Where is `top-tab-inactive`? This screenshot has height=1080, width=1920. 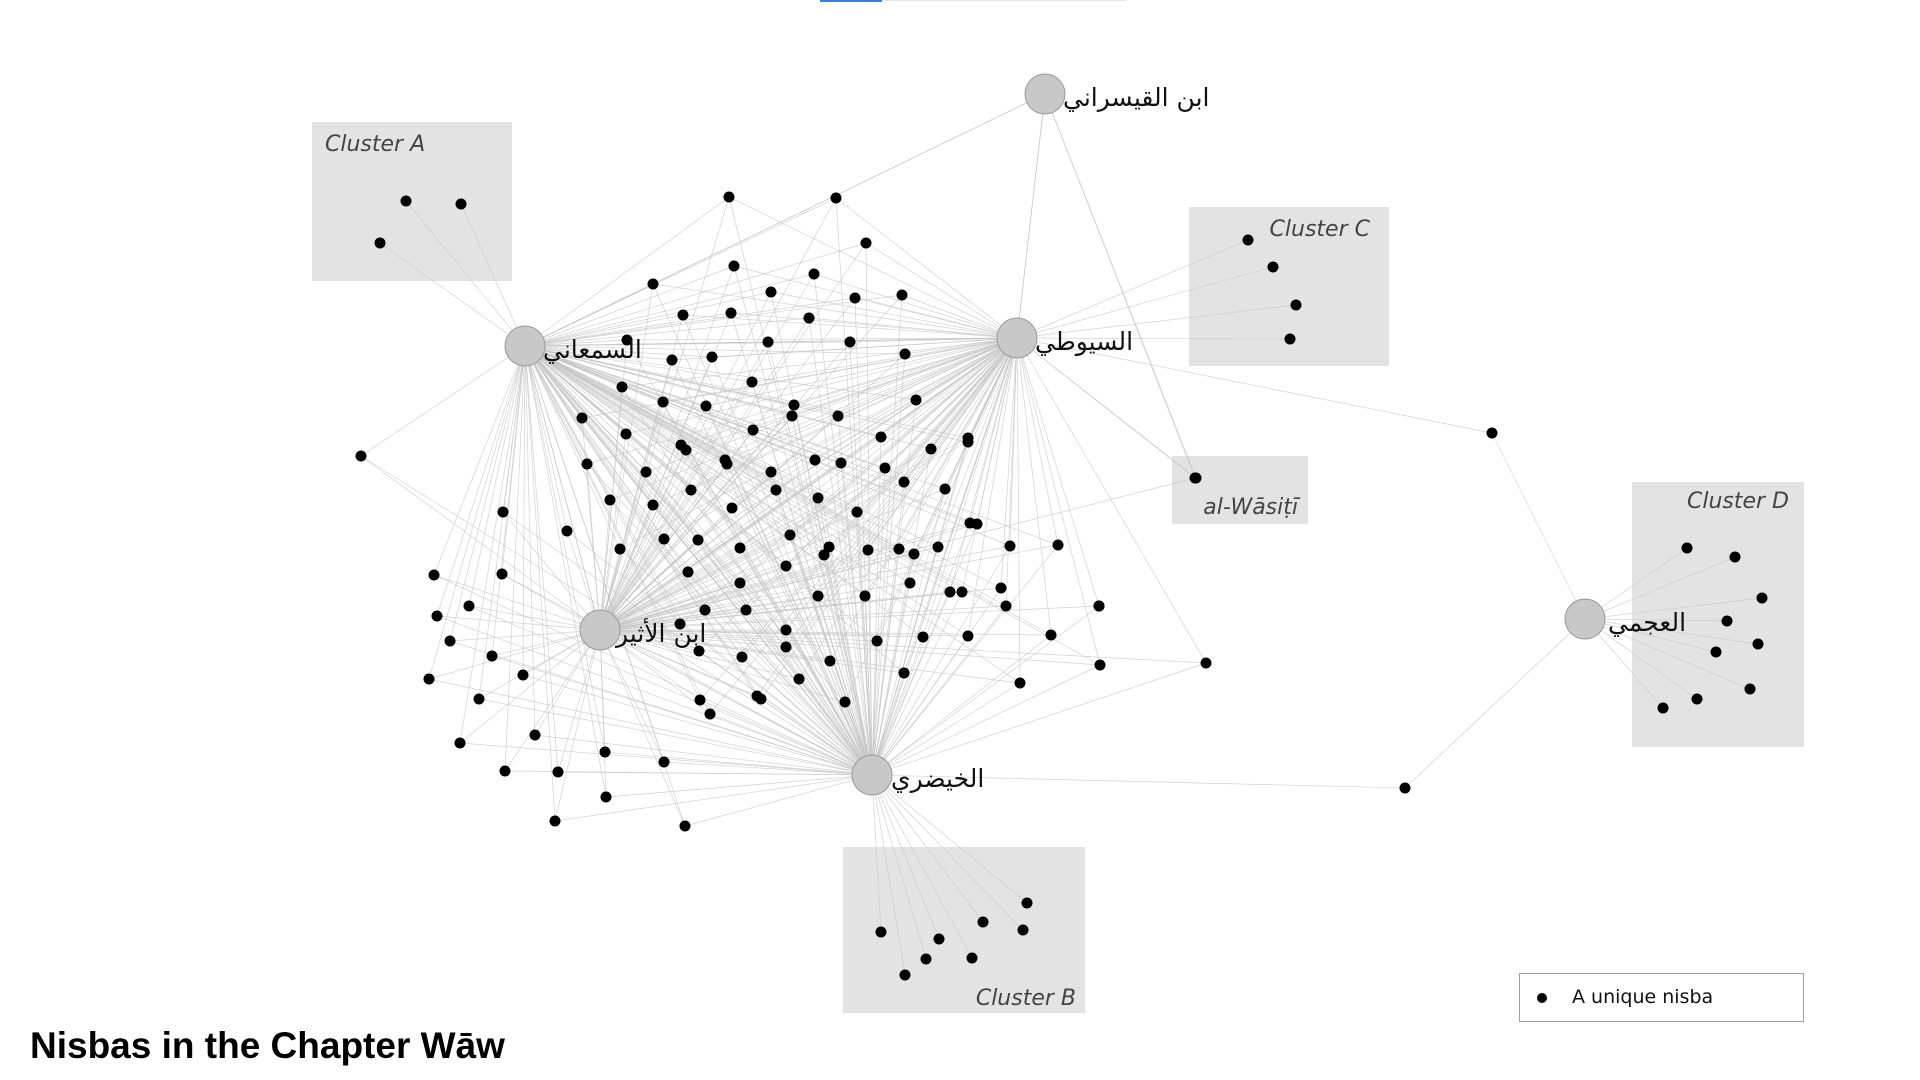 top-tab-inactive is located at coordinates (1004, 0).